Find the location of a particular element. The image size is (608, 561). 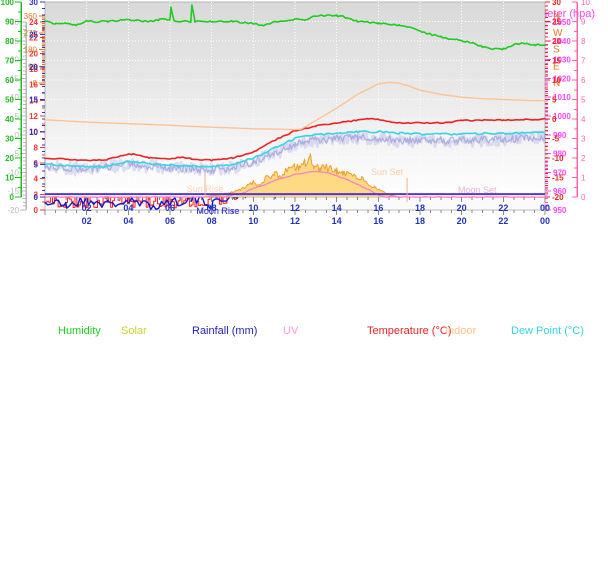

svg-text: 970 is located at coordinates (560, 172).